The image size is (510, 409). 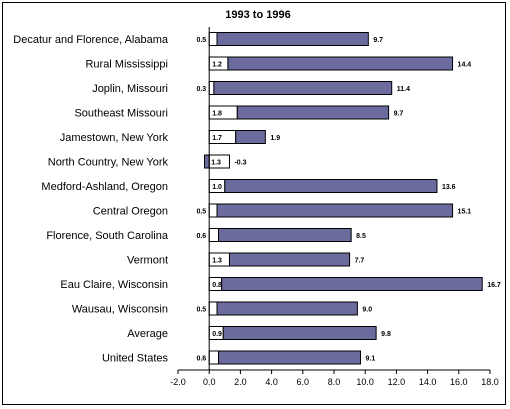 I want to click on category-label: Wausau, Wisconsin, so click(x=120, y=310).